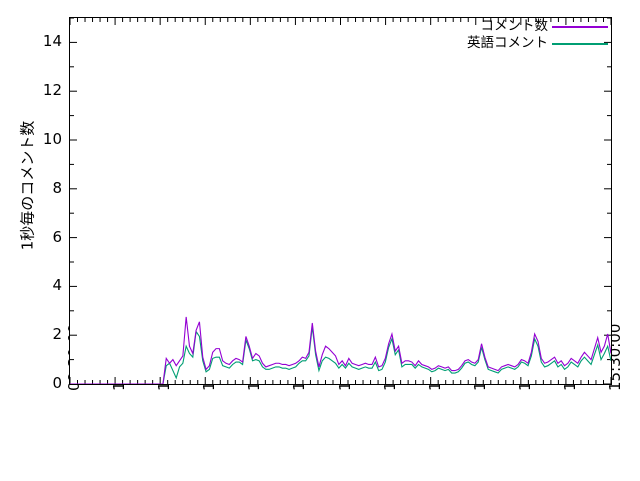 This screenshot has height=481, width=640. I want to click on legend-entry-0: コメント数, so click(531, 26).